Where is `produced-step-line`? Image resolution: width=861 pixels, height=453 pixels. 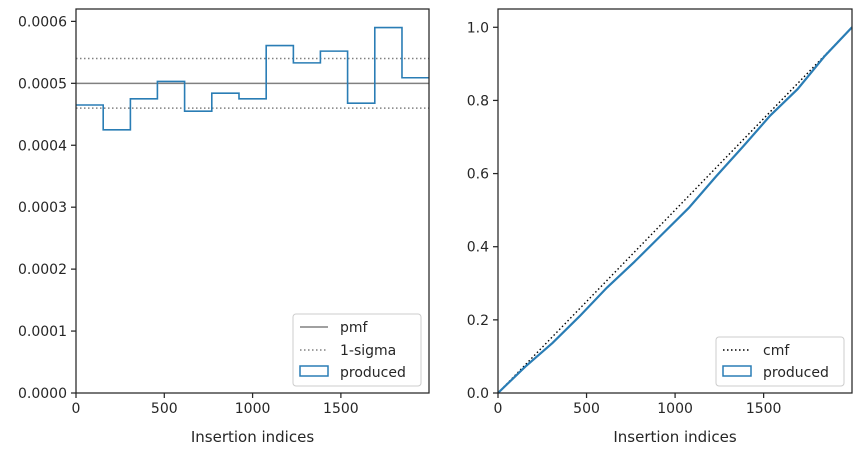
produced-step-line is located at coordinates (252, 78).